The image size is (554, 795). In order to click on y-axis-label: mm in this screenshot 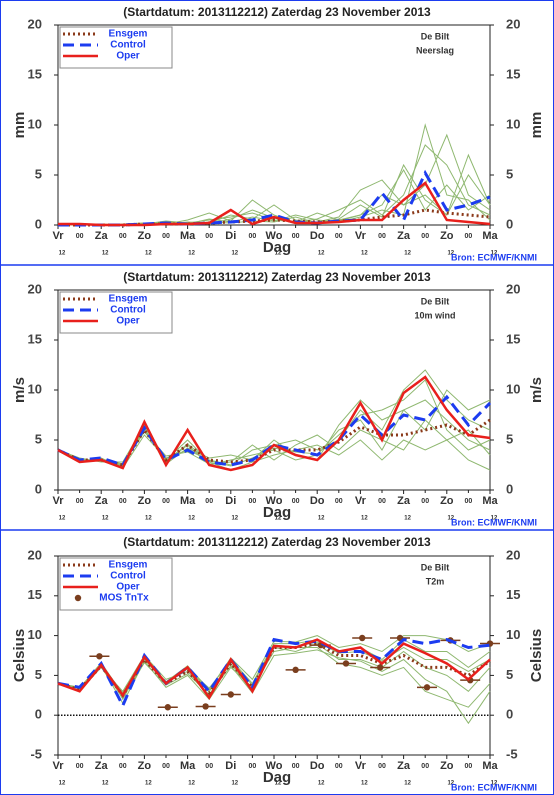, I will do `click(19, 125)`.